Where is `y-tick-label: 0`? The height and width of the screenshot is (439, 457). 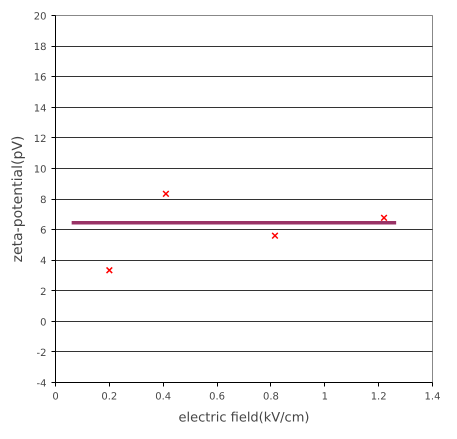 y-tick-label: 0 is located at coordinates (43, 322).